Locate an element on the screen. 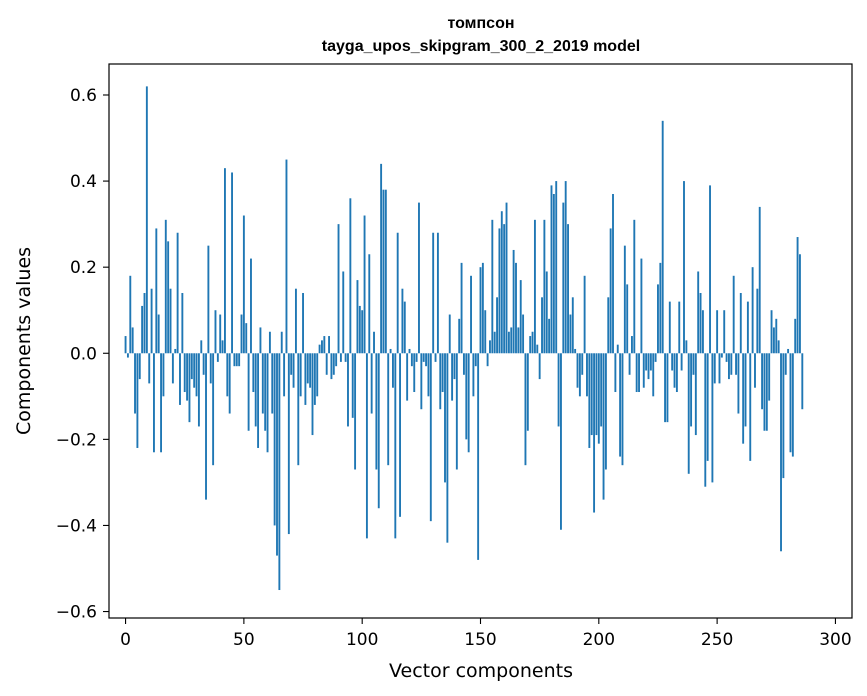 This screenshot has height=696, width=867. x-tick-label: 150 is located at coordinates (480, 640).